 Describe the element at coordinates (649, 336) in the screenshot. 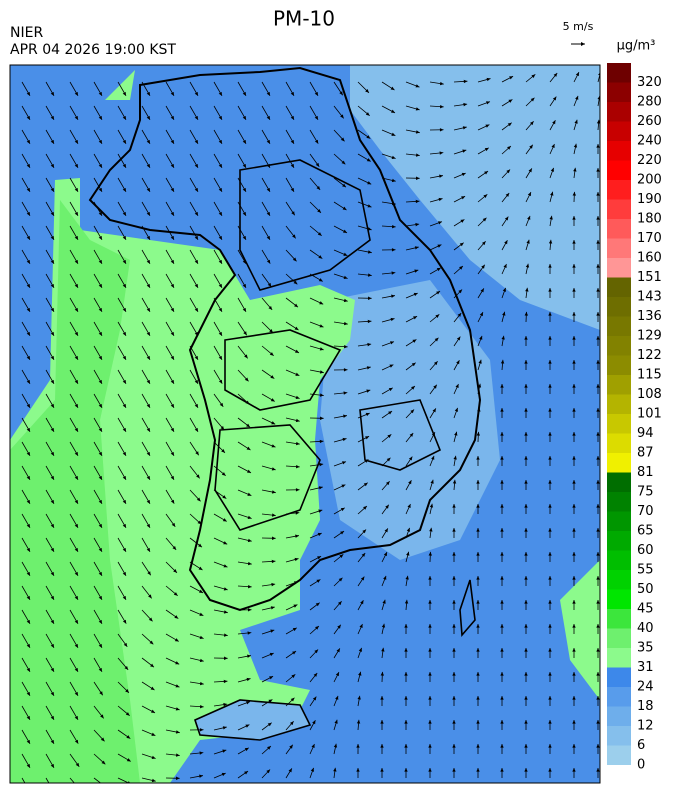

I see `colorbar-label: 129` at that location.